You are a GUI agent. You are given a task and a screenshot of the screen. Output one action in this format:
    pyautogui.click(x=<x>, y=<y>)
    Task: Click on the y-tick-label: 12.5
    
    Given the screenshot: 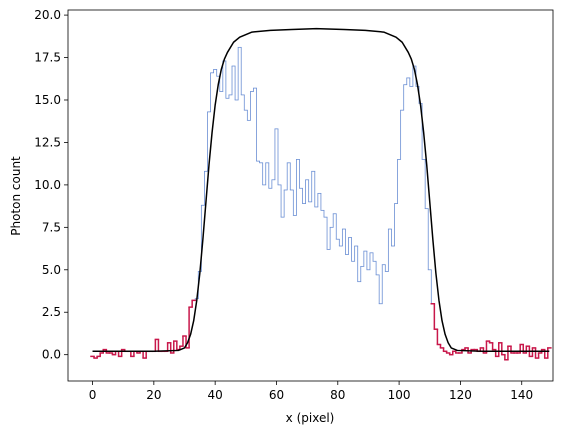 What is the action you would take?
    pyautogui.click(x=47, y=142)
    